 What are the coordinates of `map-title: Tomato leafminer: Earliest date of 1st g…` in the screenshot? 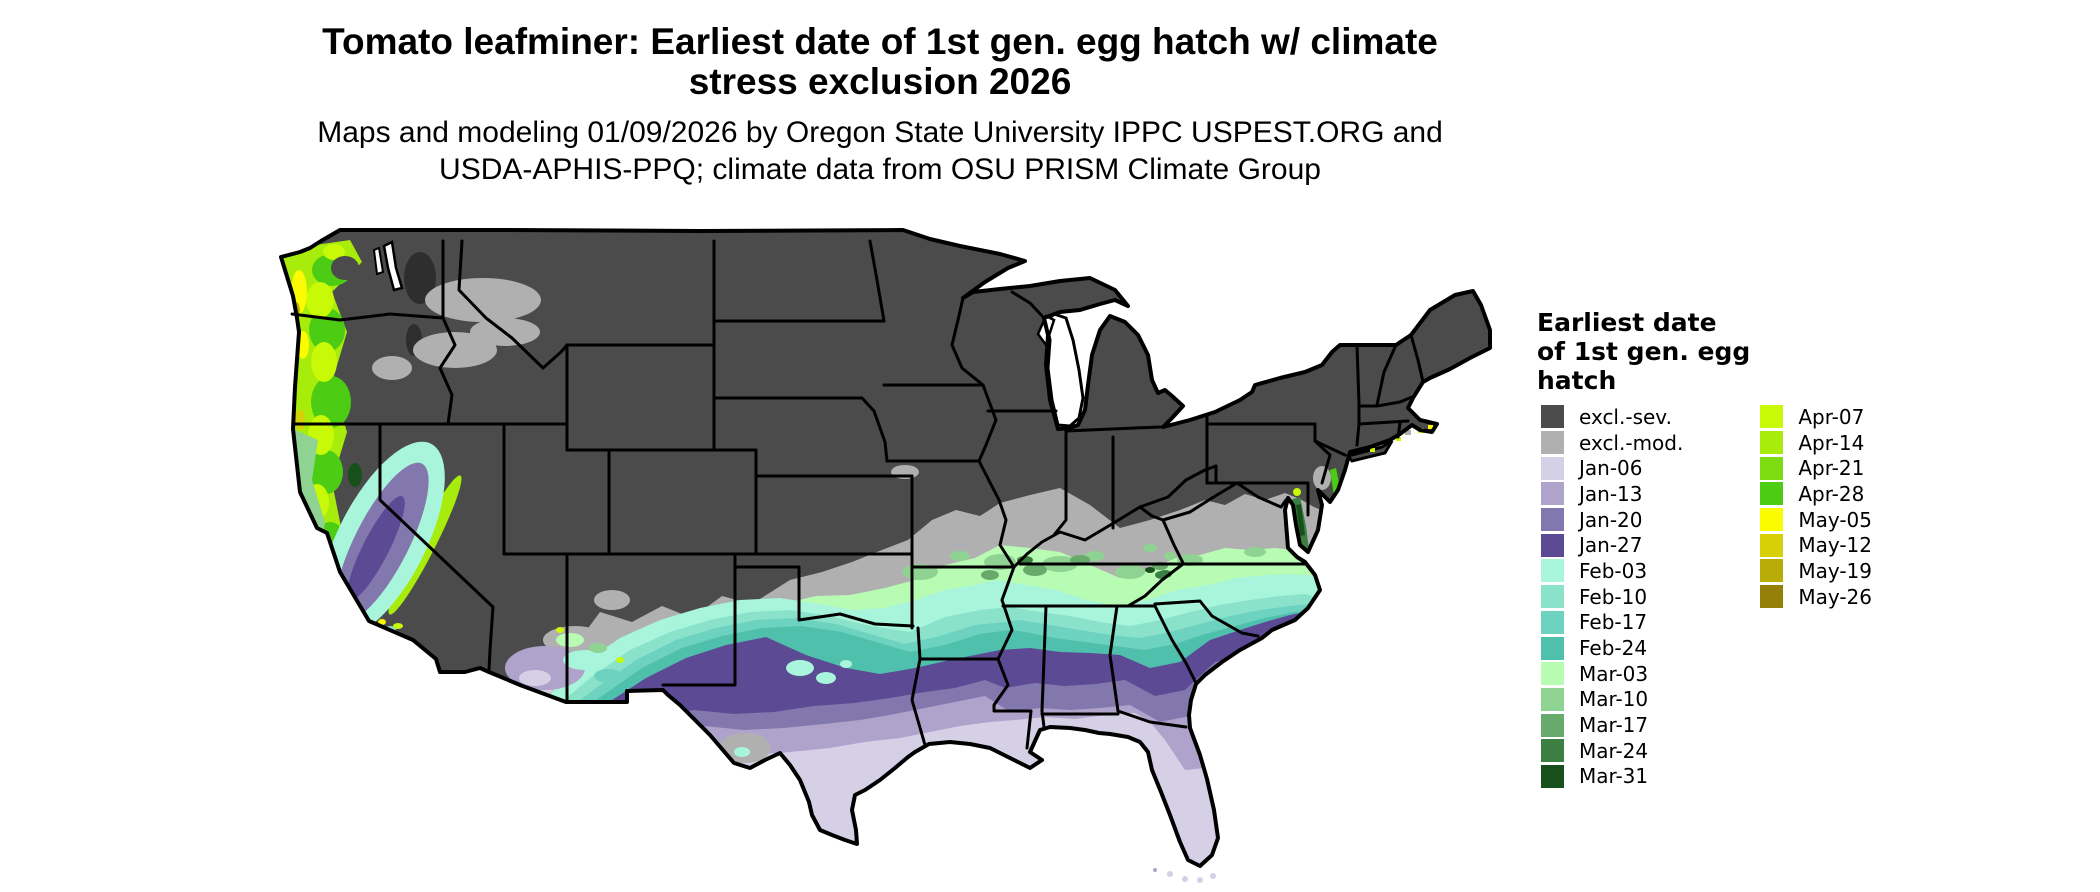 It's located at (880, 62).